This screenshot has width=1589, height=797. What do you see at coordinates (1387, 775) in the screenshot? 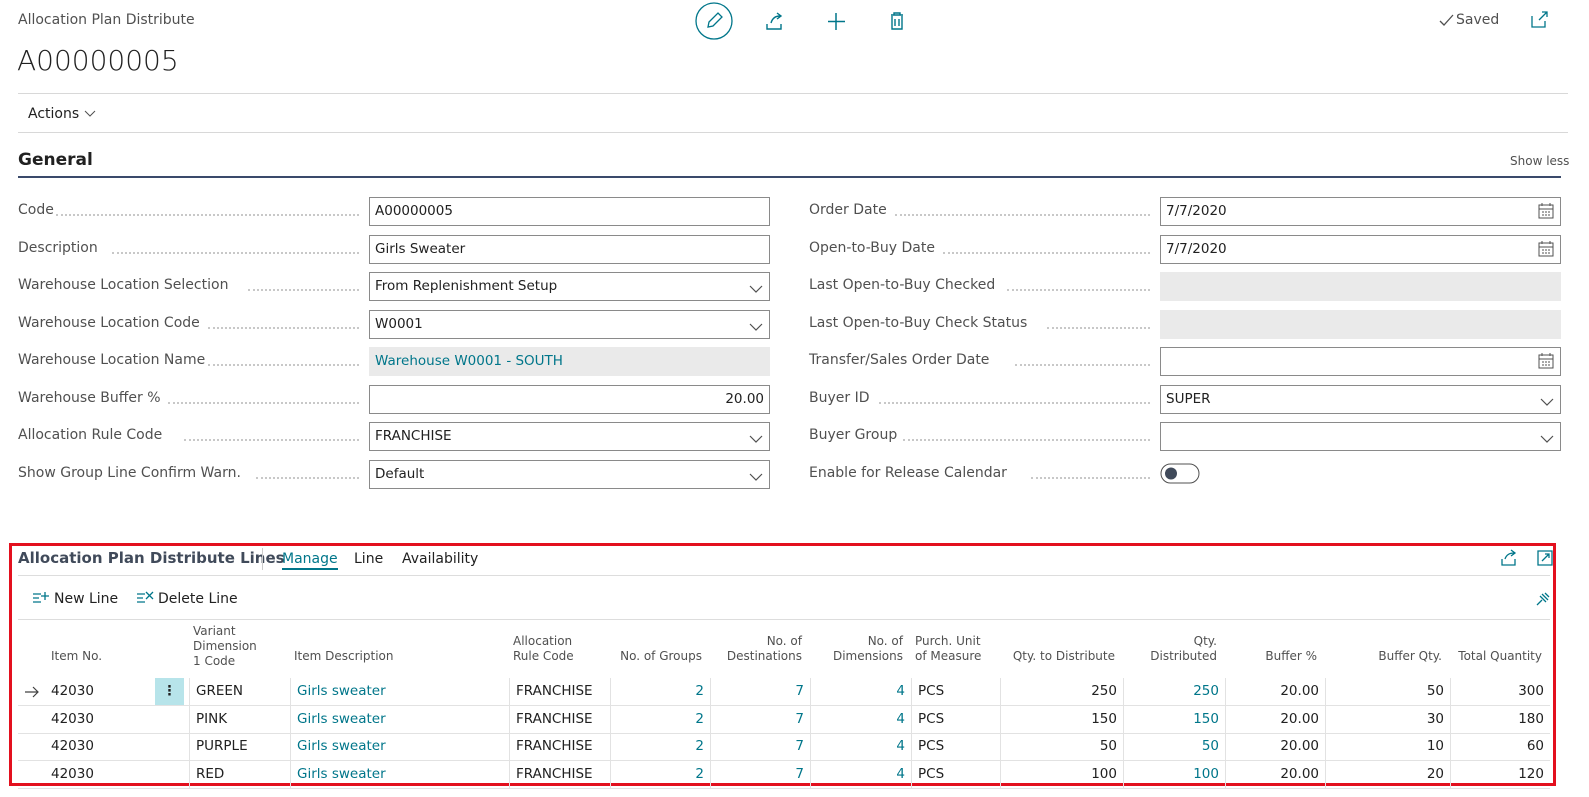
I see `cell: 20` at bounding box center [1387, 775].